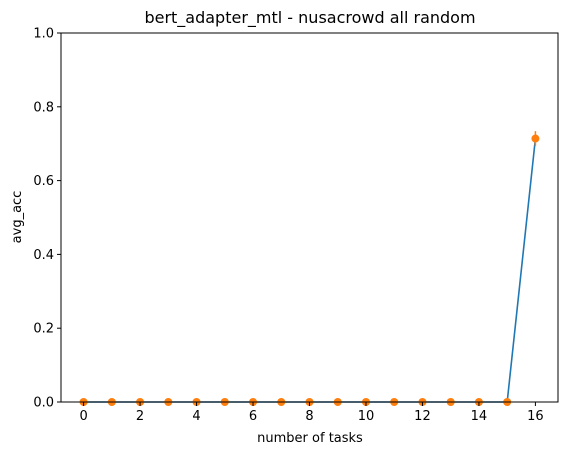 Image resolution: width=567 pixels, height=455 pixels. I want to click on x-tick-label: 2, so click(140, 416).